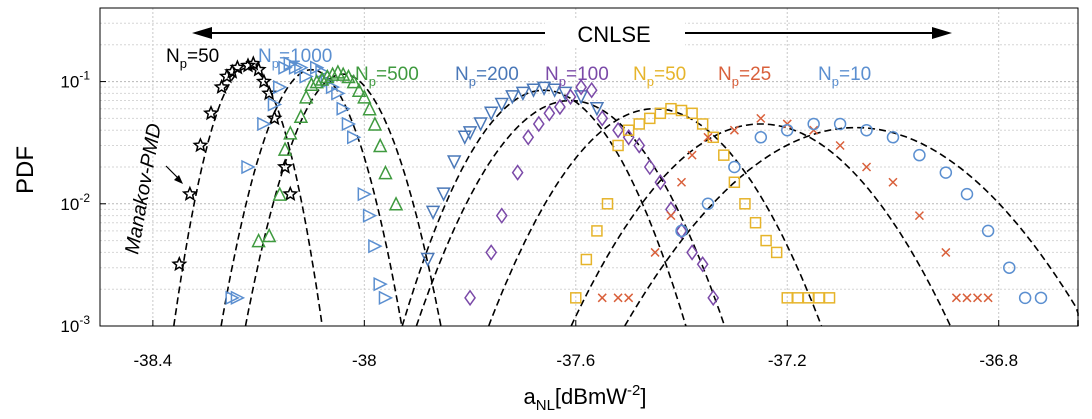 This screenshot has width=1092, height=419. I want to click on x-tick-label: -38, so click(364, 360).